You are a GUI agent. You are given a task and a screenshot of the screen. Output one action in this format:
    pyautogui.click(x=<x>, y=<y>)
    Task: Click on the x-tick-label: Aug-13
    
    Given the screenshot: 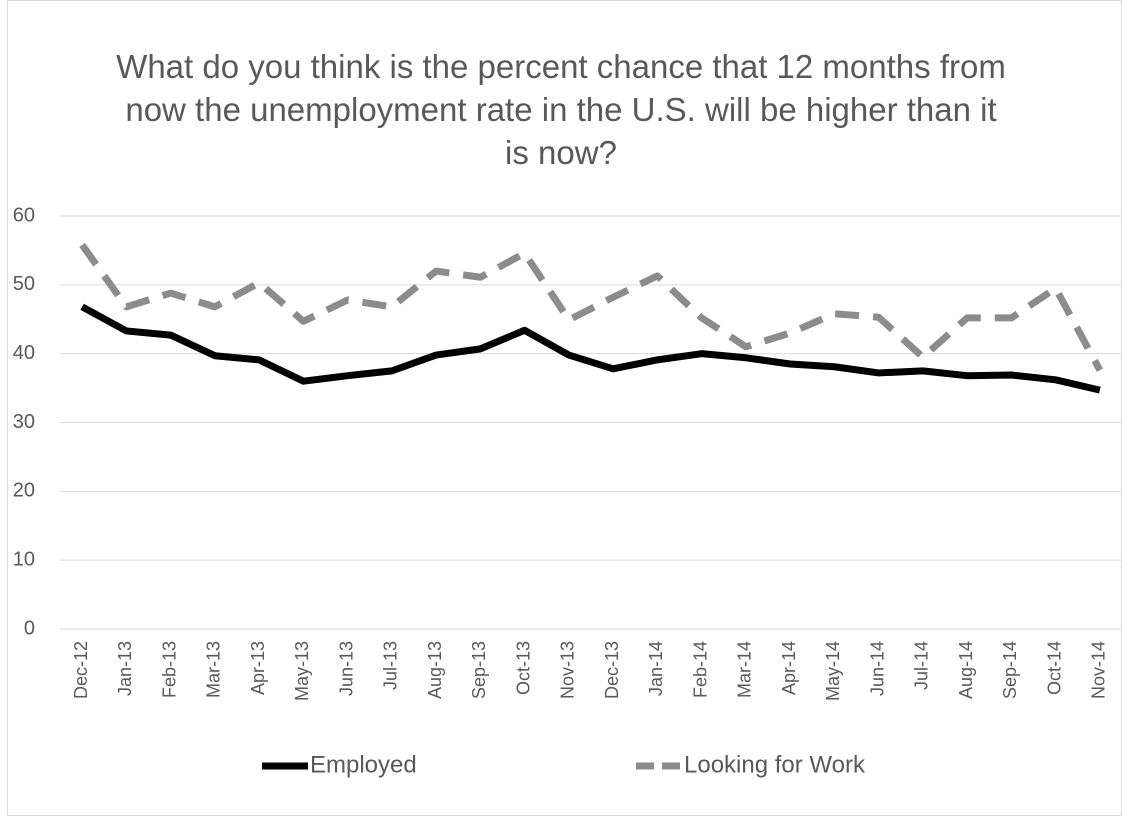 What is the action you would take?
    pyautogui.click(x=435, y=670)
    